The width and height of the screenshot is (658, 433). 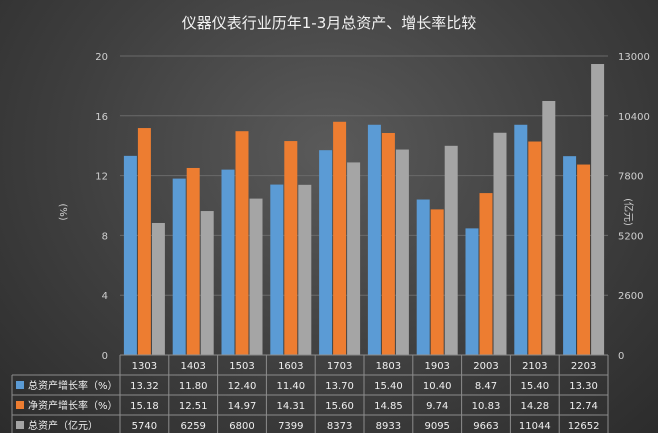 What do you see at coordinates (105, 236) in the screenshot?
I see `y-left-tick-label: 8` at bounding box center [105, 236].